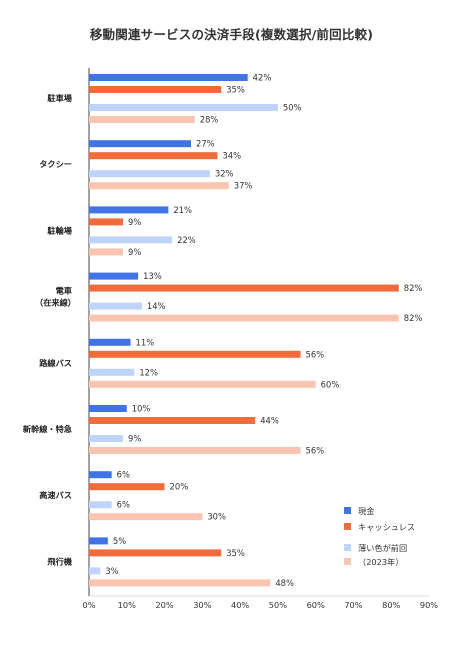 The width and height of the screenshot is (463, 659). What do you see at coordinates (366, 511) in the screenshot?
I see `legend-label: 現金` at bounding box center [366, 511].